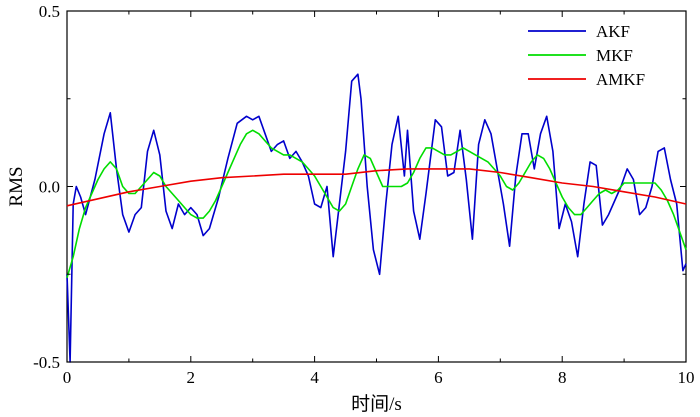 This screenshot has height=417, width=700. I want to click on y-tick-label: -0.5, so click(46, 362).